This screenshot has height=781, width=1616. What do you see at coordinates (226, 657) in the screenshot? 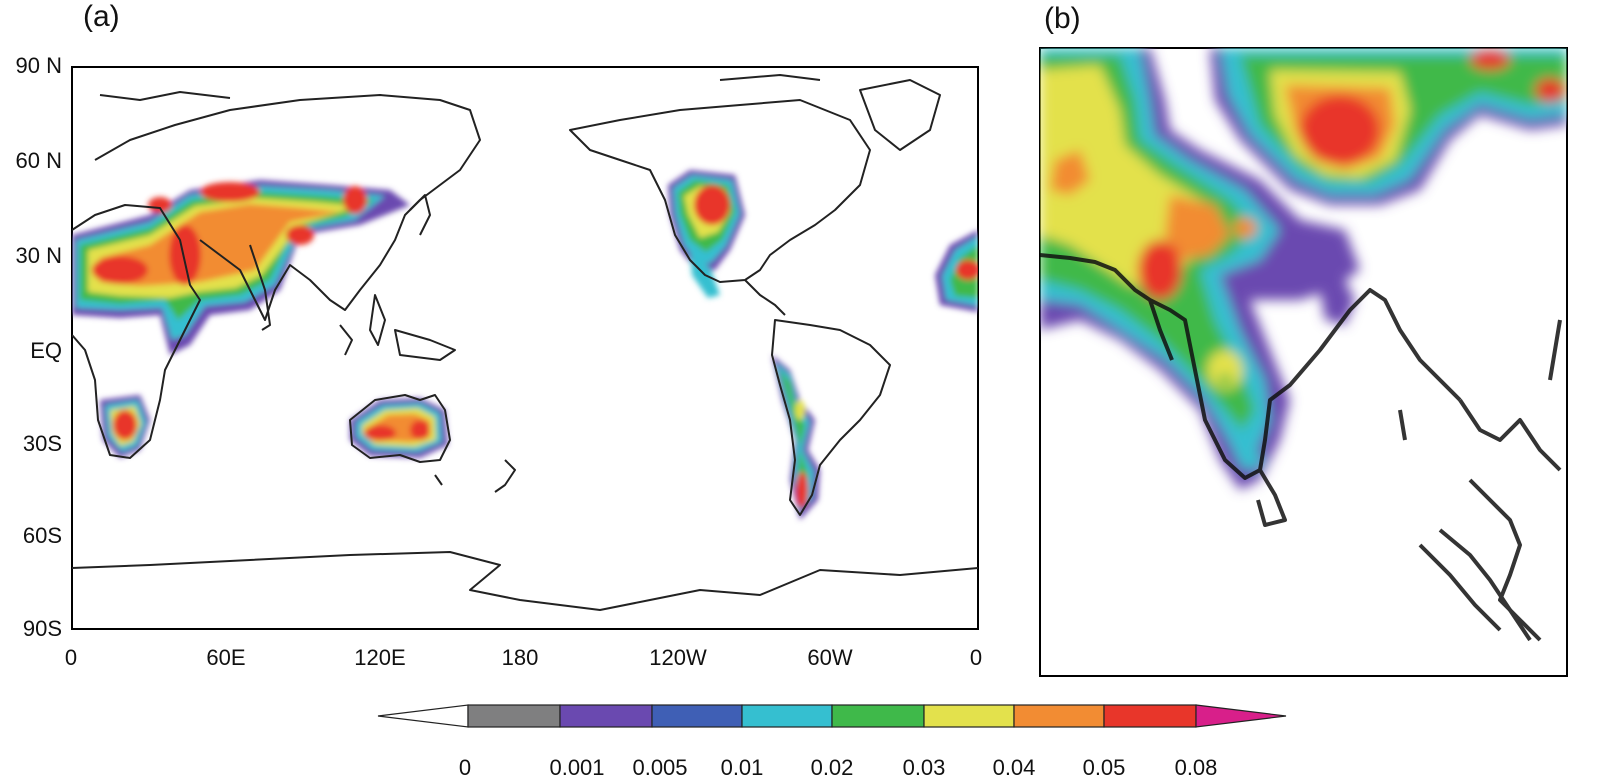
I see `lon-label-60e: 60E` at bounding box center [226, 657].